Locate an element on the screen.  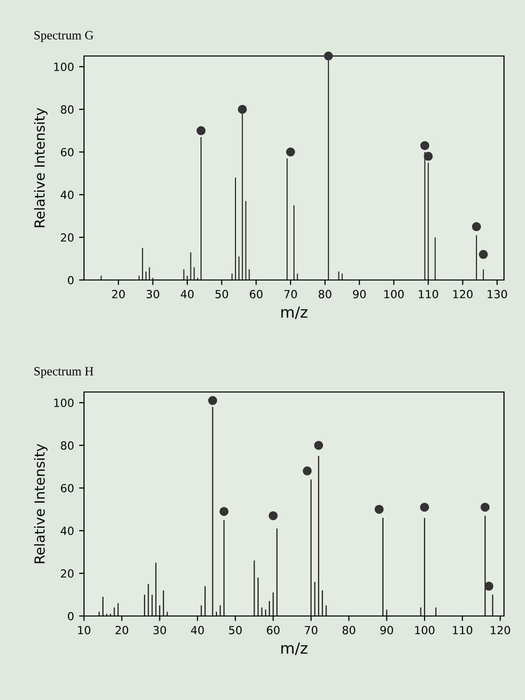
chart-title: Spectrum G is located at coordinates (64, 36).